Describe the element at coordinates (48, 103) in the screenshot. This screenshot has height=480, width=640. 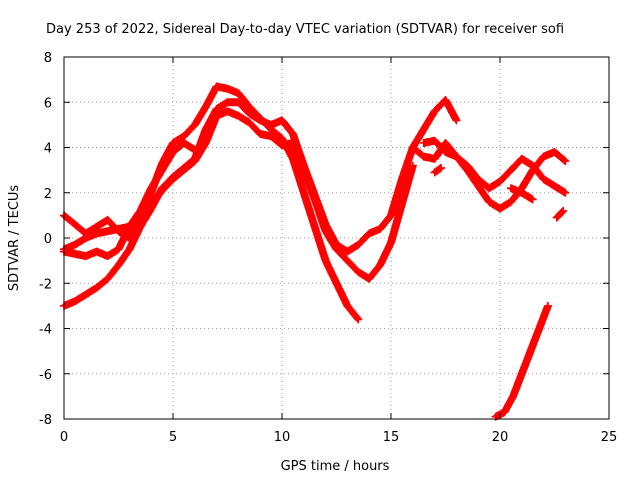
I see `y-tick-label: 6` at that location.